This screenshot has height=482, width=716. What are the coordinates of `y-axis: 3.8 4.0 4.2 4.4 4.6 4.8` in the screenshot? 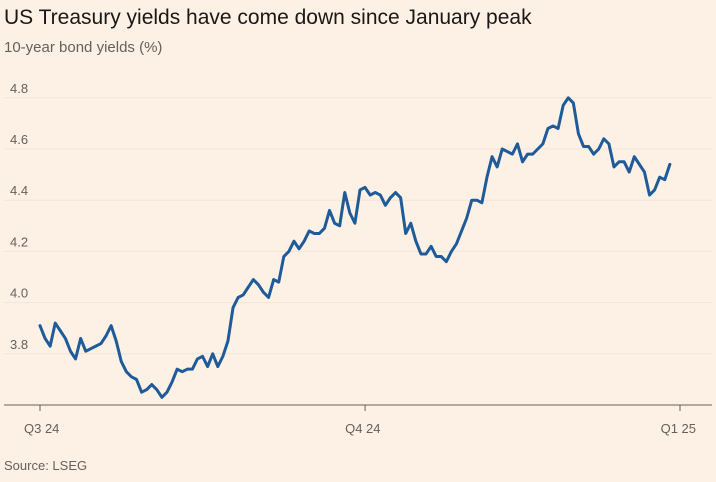 It's located at (19, 216).